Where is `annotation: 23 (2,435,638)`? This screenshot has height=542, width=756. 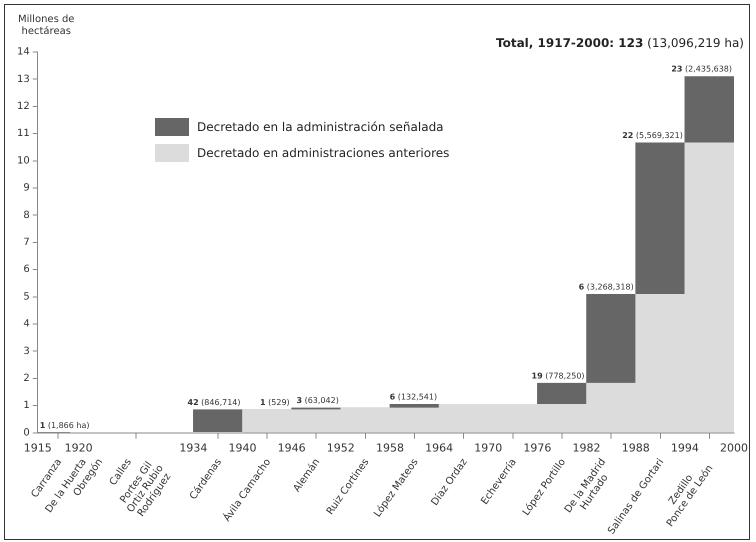 annotation: 23 (2,435,638) is located at coordinates (701, 69).